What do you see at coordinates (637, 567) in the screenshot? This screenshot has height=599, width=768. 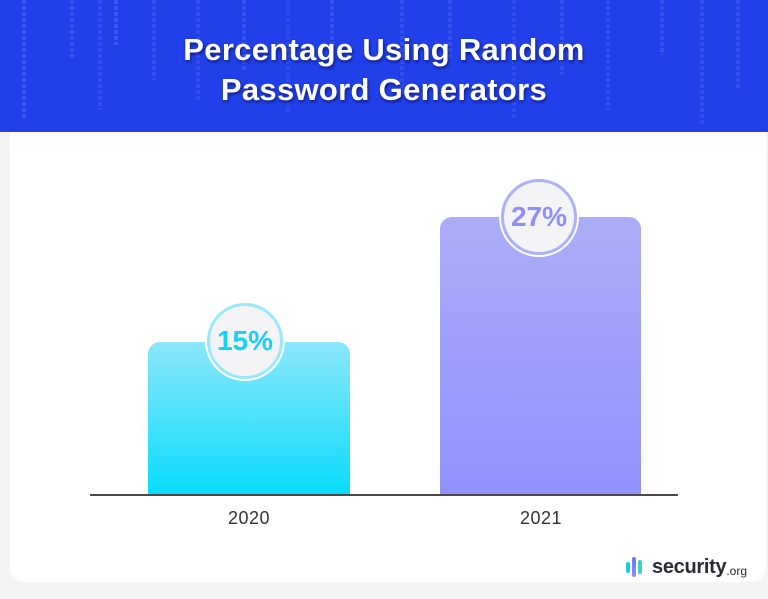 I see `security-logo-icon` at bounding box center [637, 567].